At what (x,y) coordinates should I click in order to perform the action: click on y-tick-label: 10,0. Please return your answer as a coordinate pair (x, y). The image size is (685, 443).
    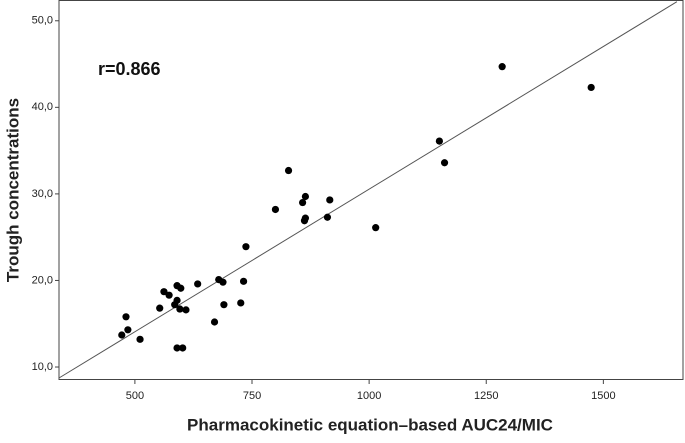
    Looking at the image, I should click on (42, 367).